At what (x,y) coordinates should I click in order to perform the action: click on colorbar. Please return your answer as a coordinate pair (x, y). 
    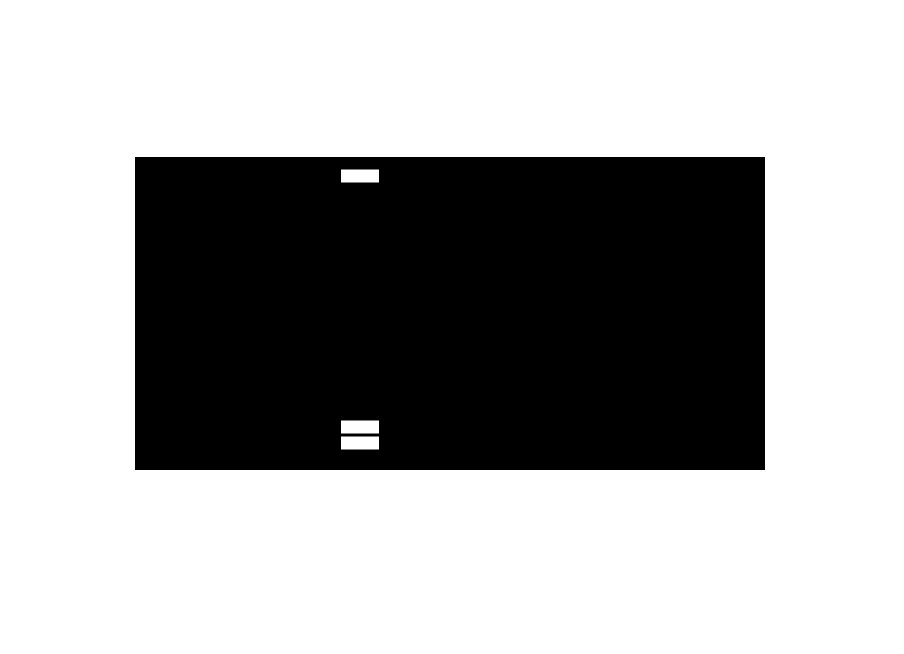
    Looking at the image, I should click on (796, 349).